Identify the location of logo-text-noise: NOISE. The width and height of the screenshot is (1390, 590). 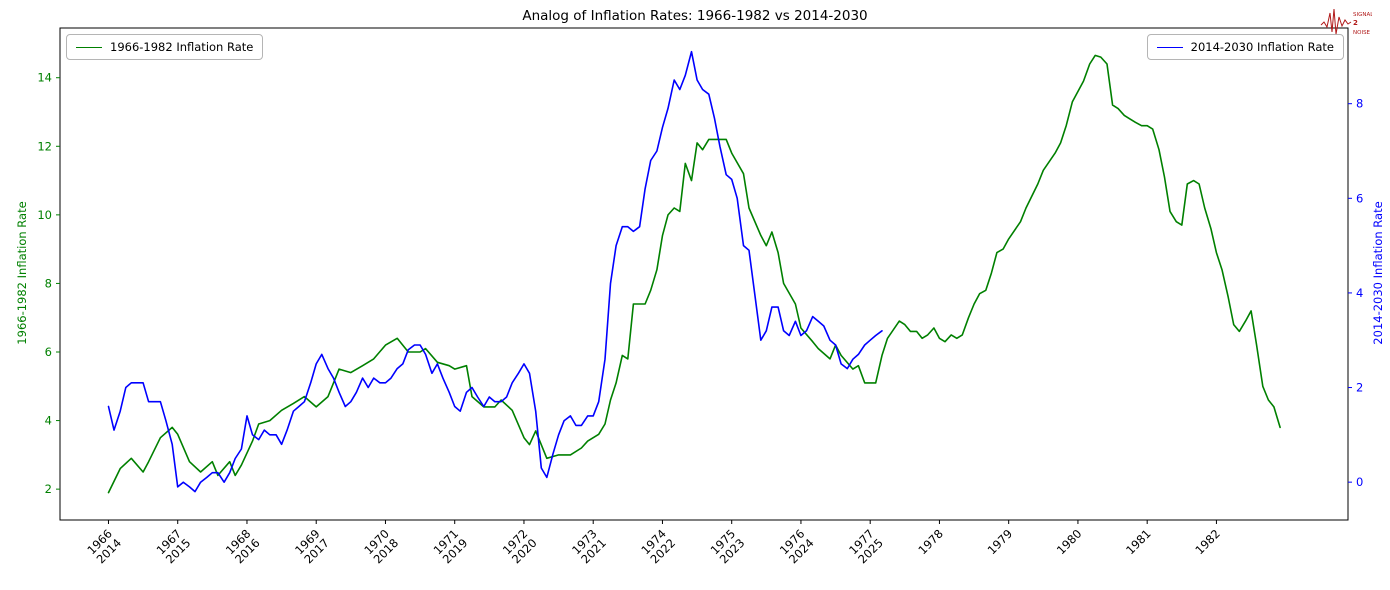
(1362, 33).